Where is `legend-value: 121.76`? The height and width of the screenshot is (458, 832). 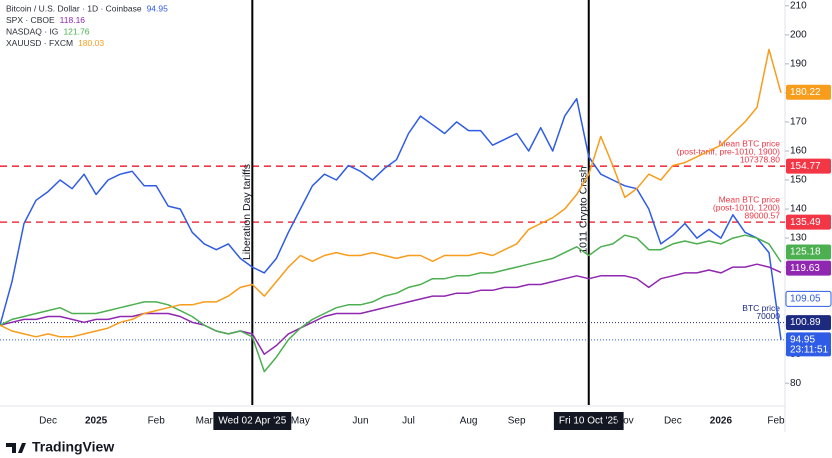 legend-value: 121.76 is located at coordinates (76, 31).